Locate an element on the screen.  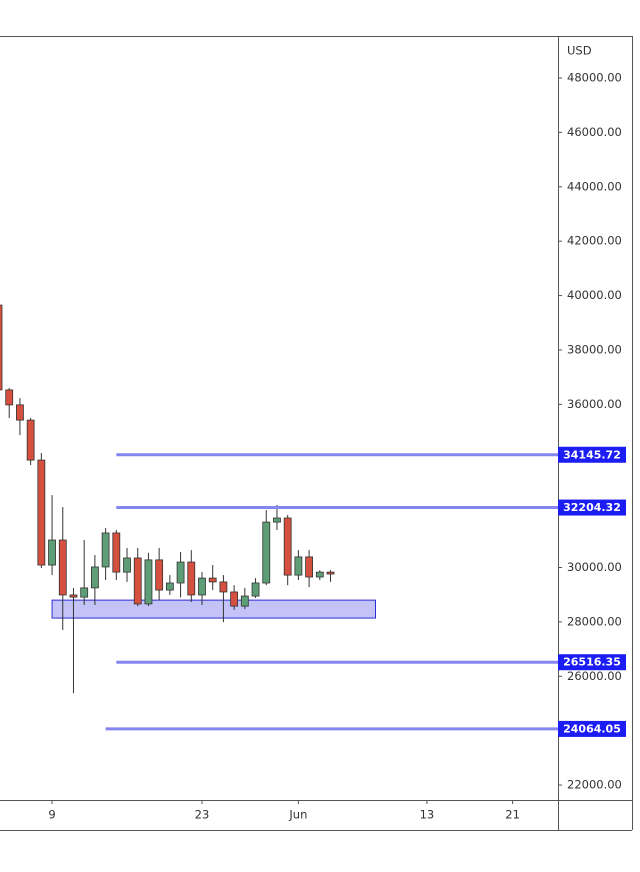
x-tick-label: 9 is located at coordinates (51, 815).